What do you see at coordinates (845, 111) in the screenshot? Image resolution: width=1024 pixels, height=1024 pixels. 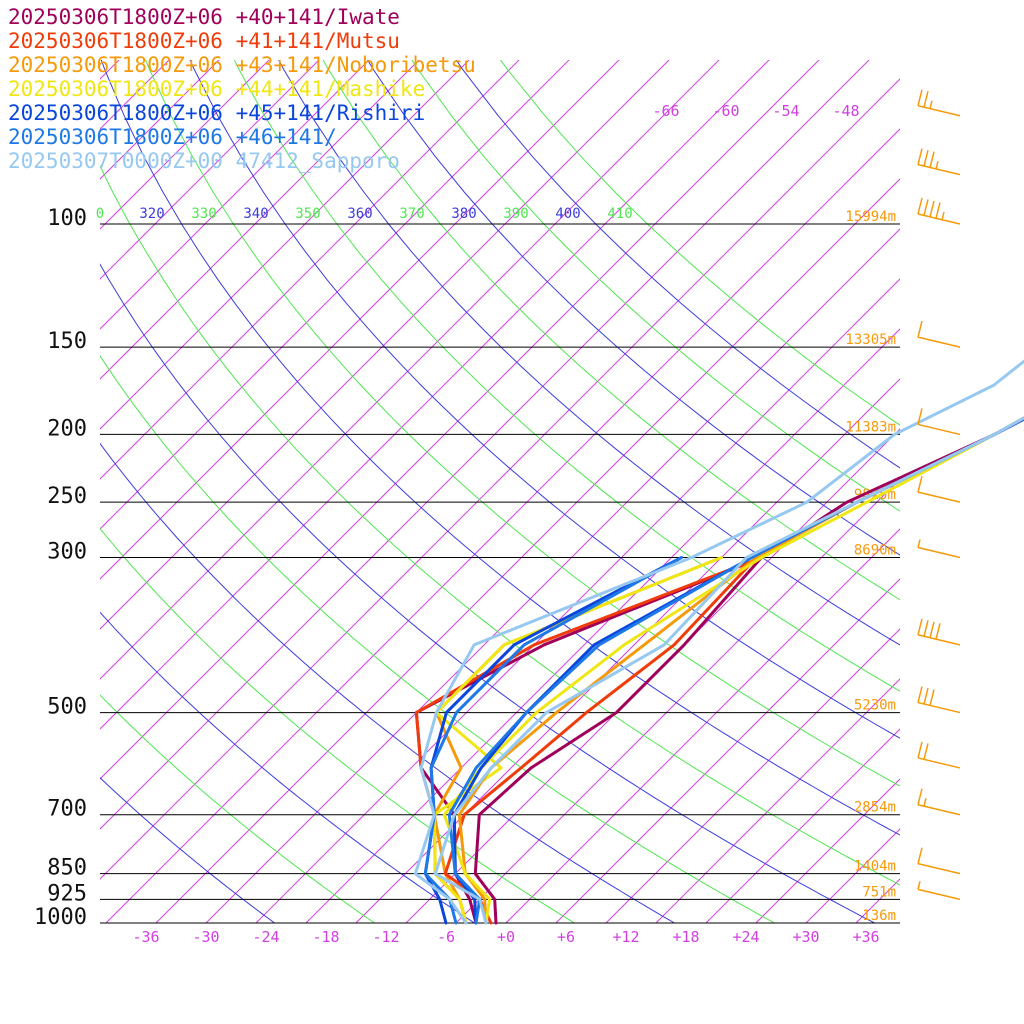 I see `isotherm-label: -48` at bounding box center [845, 111].